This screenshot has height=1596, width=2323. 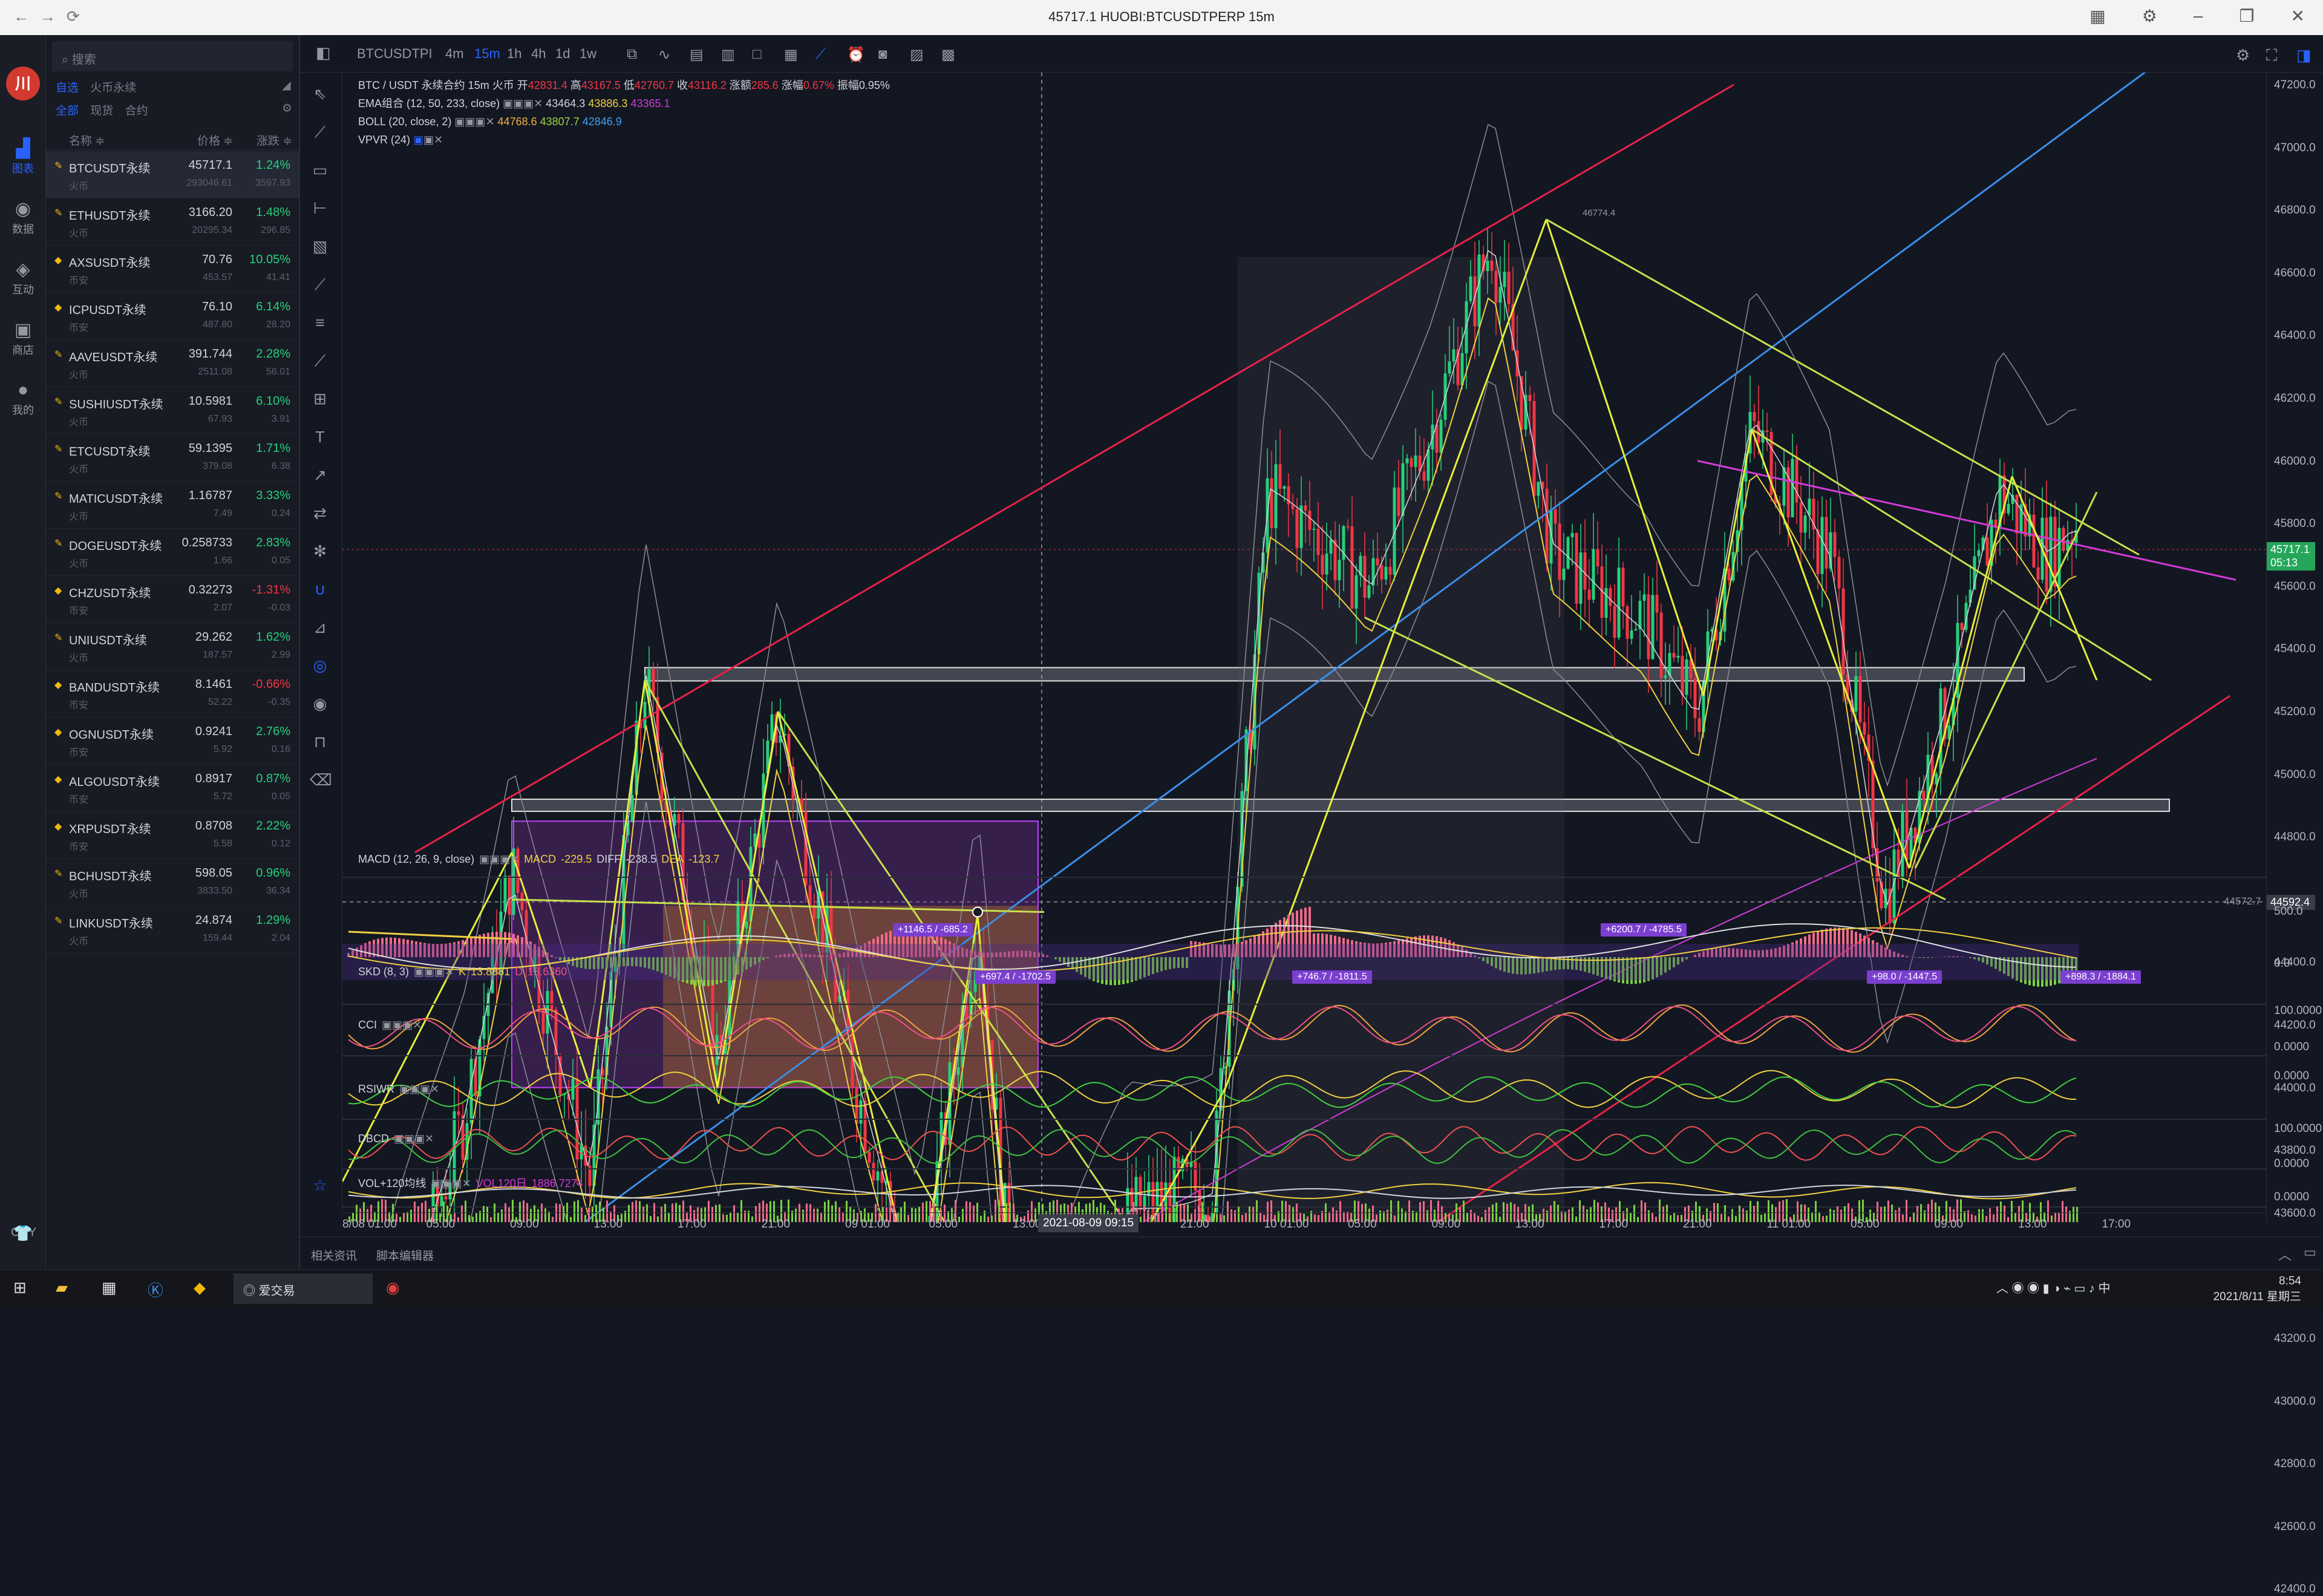 What do you see at coordinates (320, 95) in the screenshot?
I see `cursor-icon: ⇖` at bounding box center [320, 95].